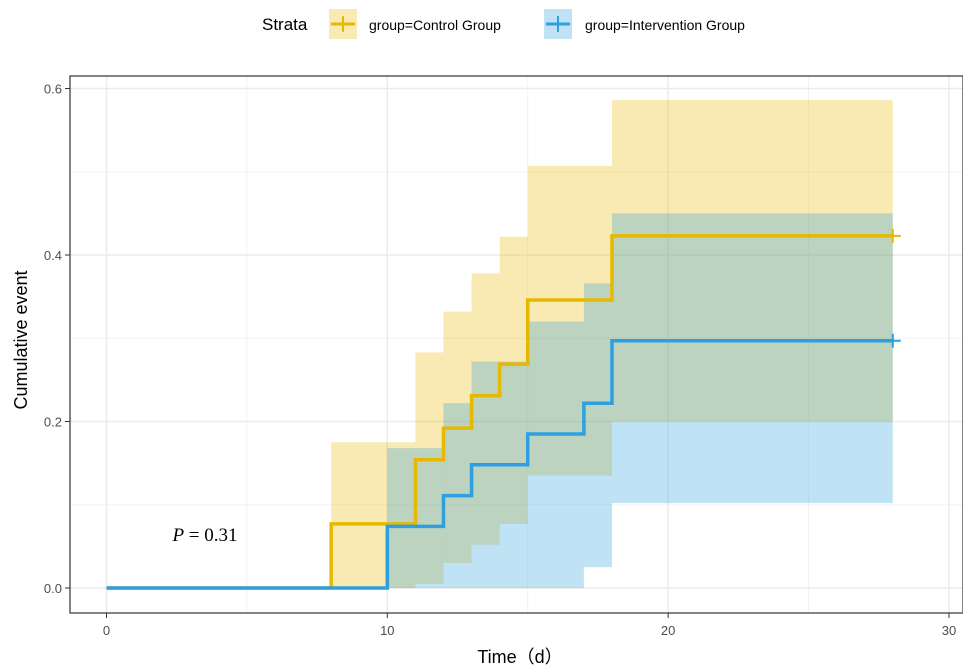 The image size is (963, 671). I want to click on y-tick-label: 0.0, so click(53, 588).